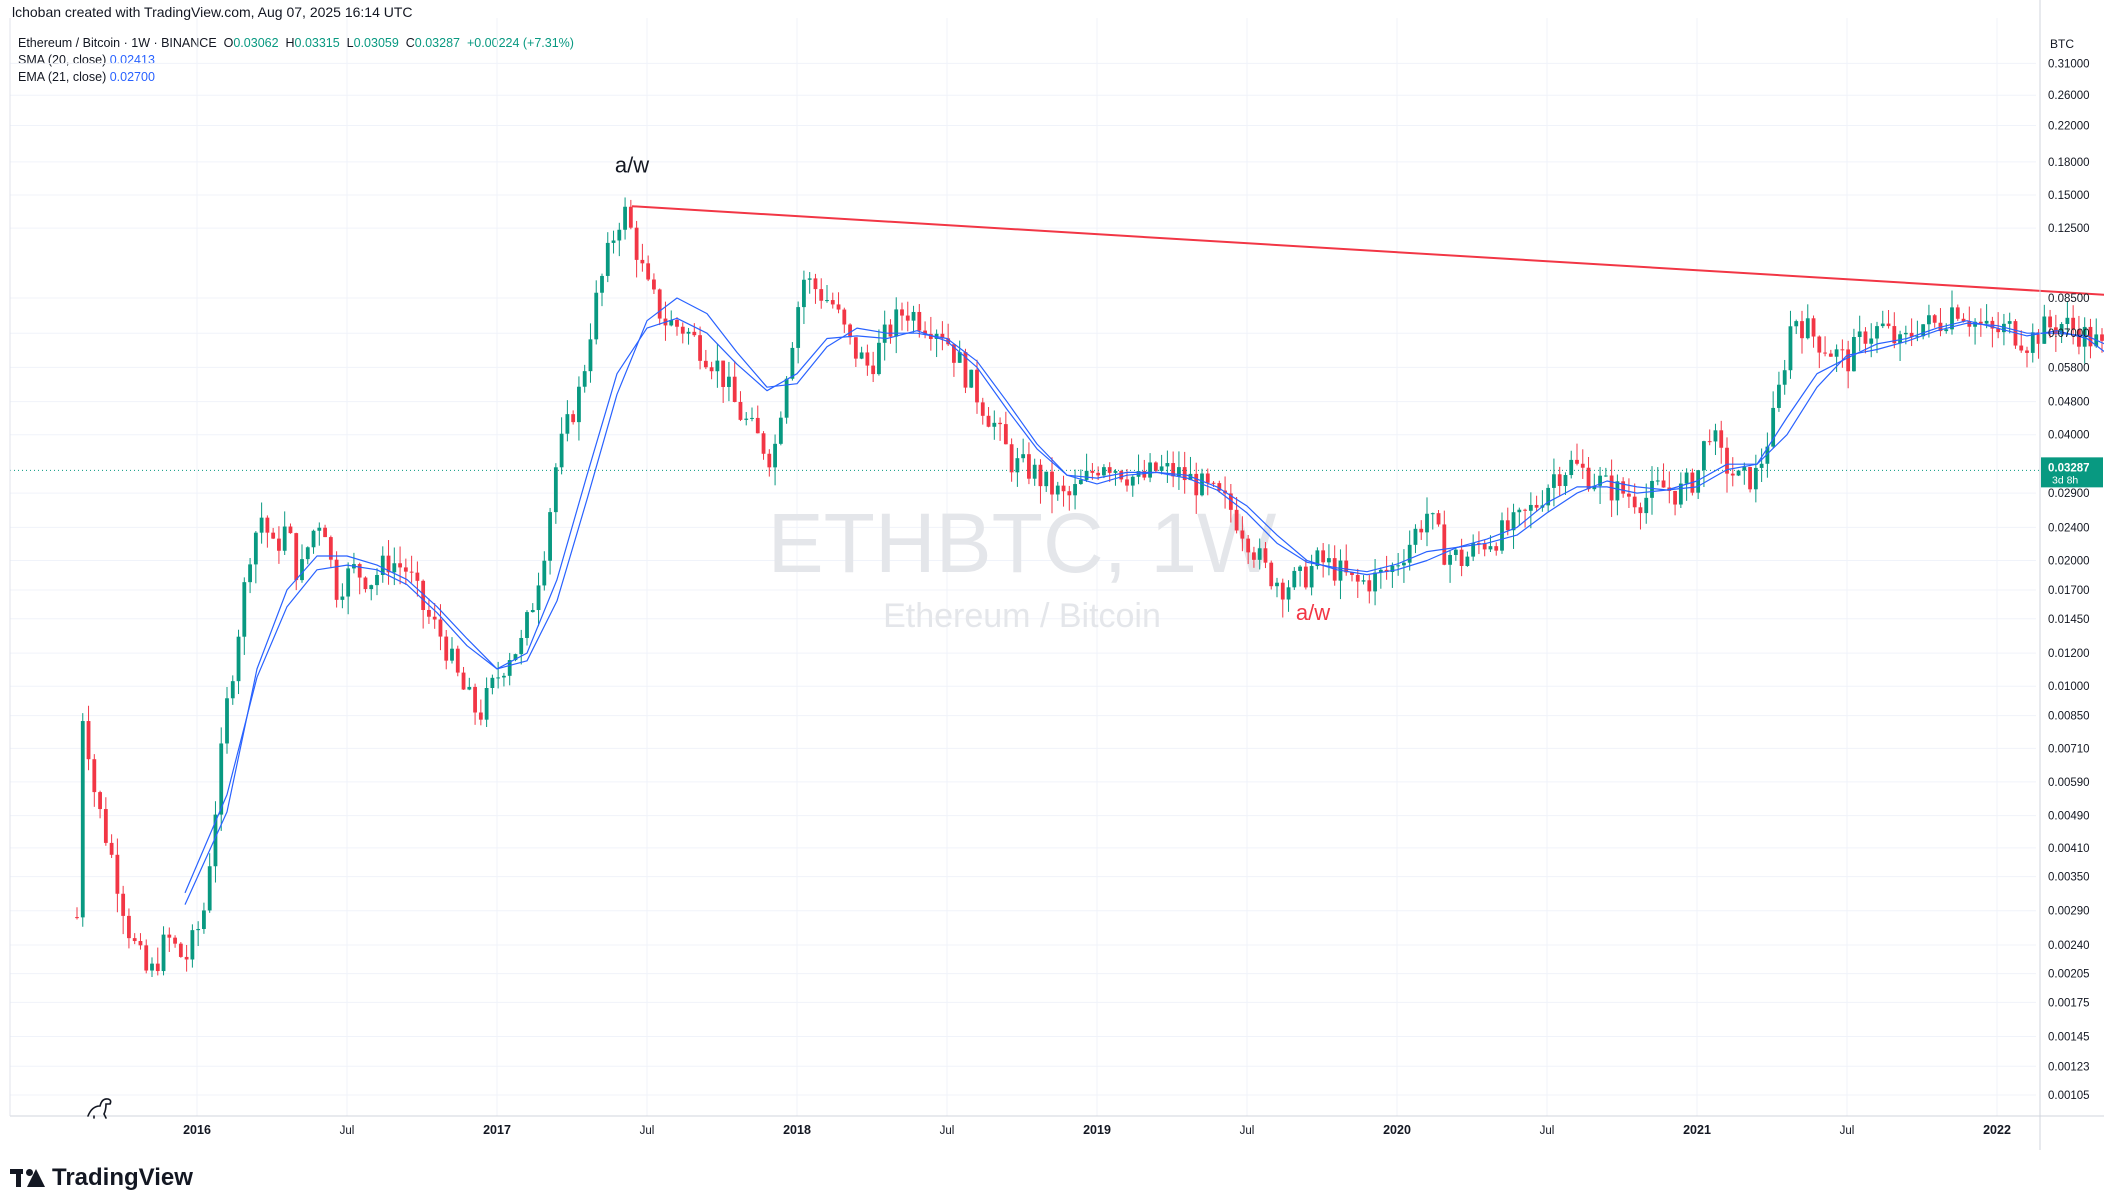 The width and height of the screenshot is (2104, 1202). Describe the element at coordinates (2069, 528) in the screenshot. I see `y-tick-label: 0.02400` at that location.